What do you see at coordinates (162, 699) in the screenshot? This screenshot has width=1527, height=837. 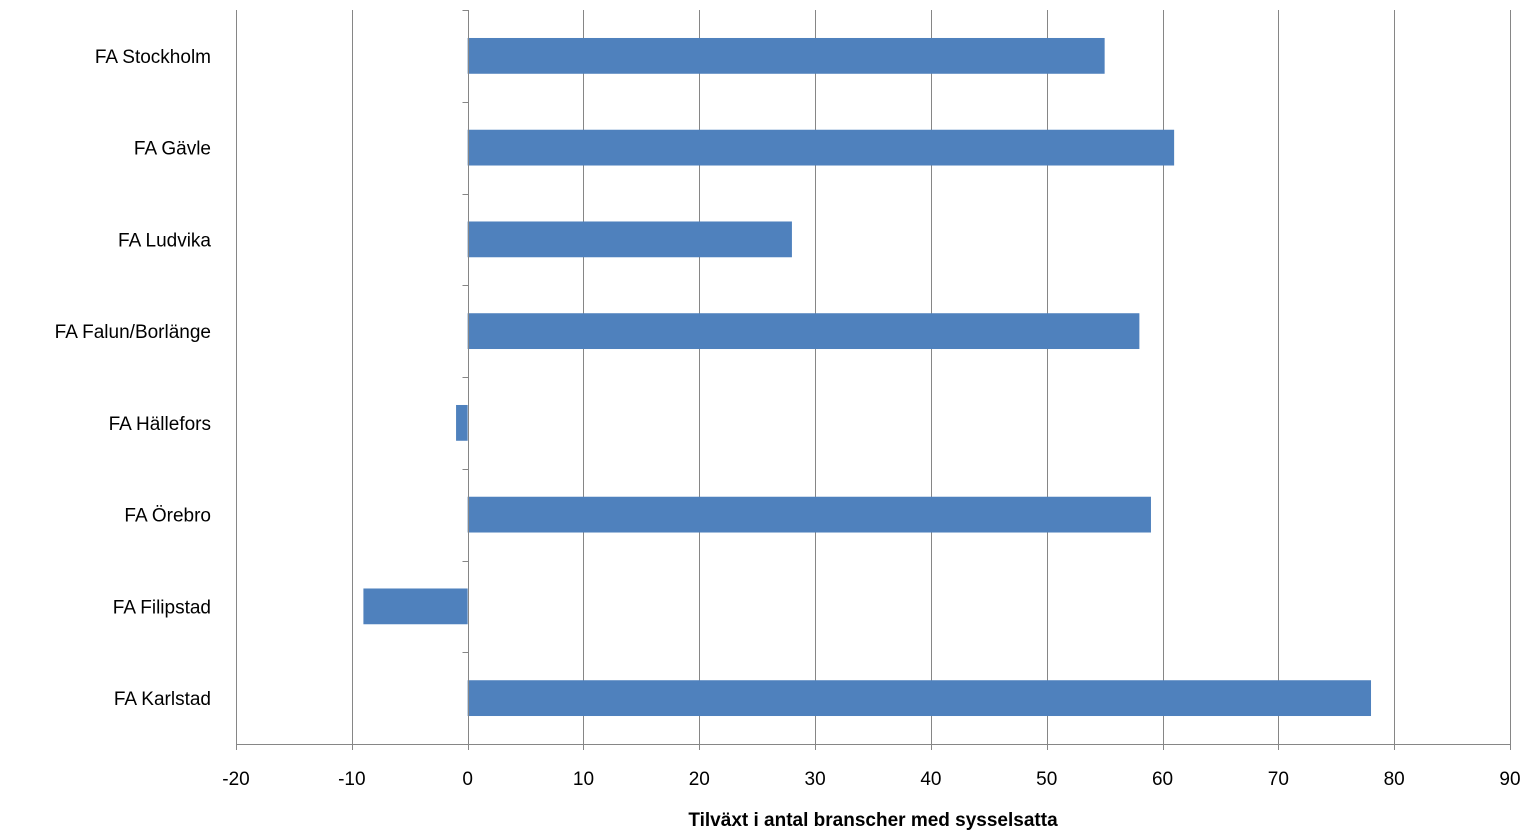 I see `category-label: FA Karlstad` at bounding box center [162, 699].